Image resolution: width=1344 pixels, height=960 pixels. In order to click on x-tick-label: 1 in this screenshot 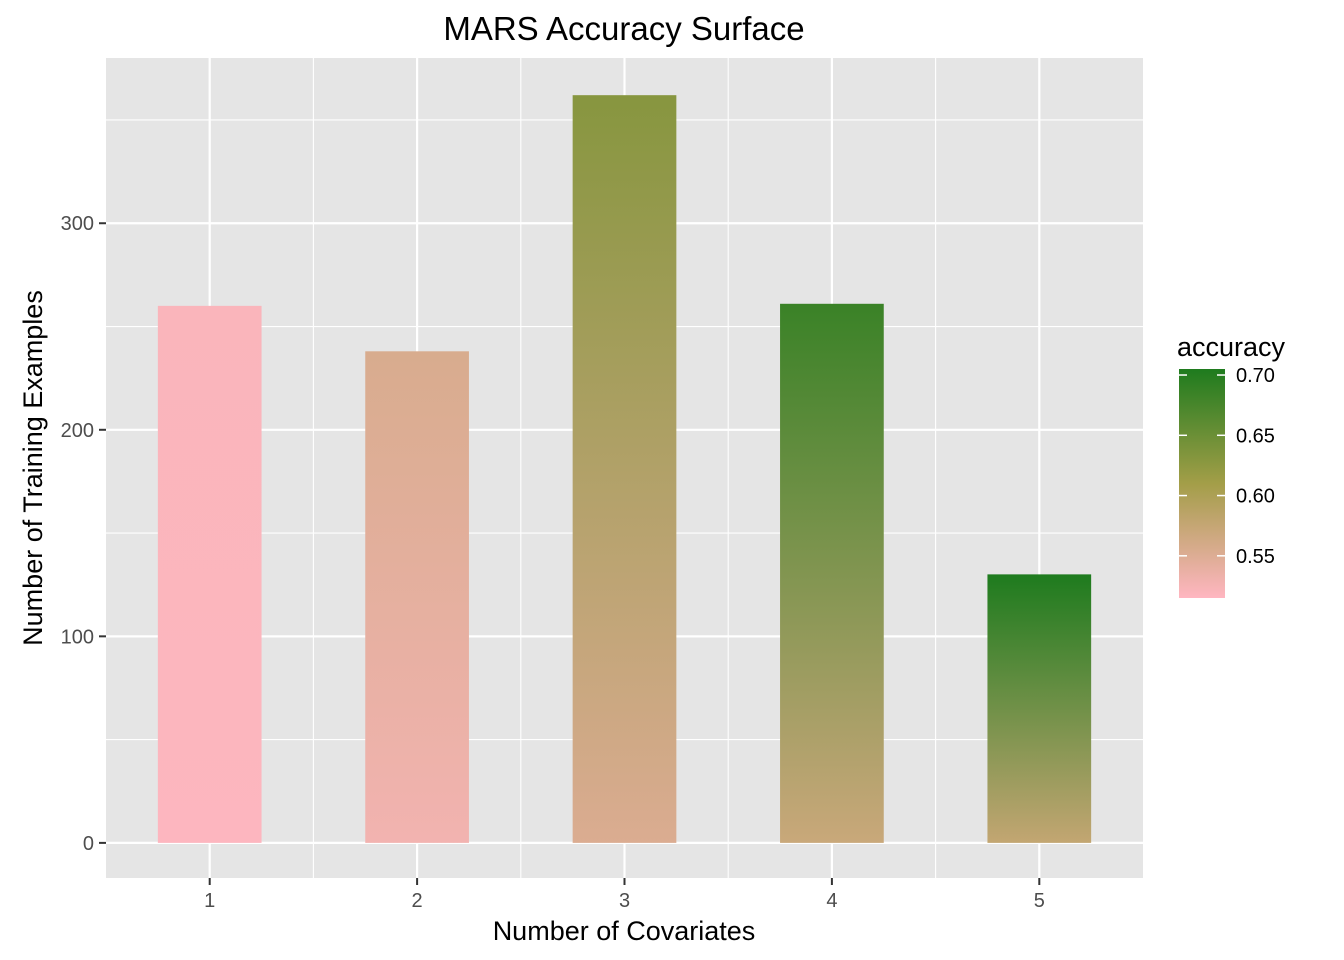, I will do `click(209, 901)`.